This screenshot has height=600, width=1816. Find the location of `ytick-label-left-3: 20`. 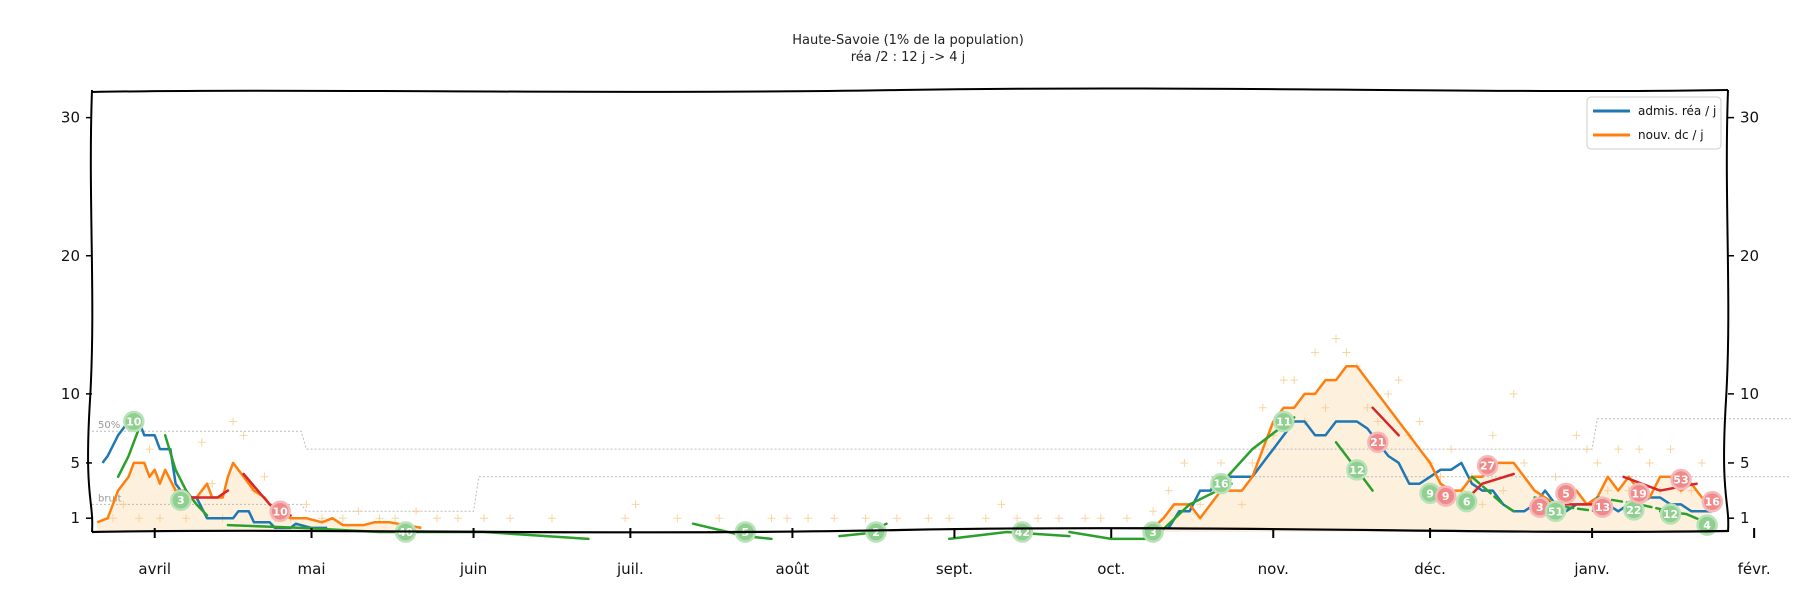

ytick-label-left-3: 20 is located at coordinates (70, 256).